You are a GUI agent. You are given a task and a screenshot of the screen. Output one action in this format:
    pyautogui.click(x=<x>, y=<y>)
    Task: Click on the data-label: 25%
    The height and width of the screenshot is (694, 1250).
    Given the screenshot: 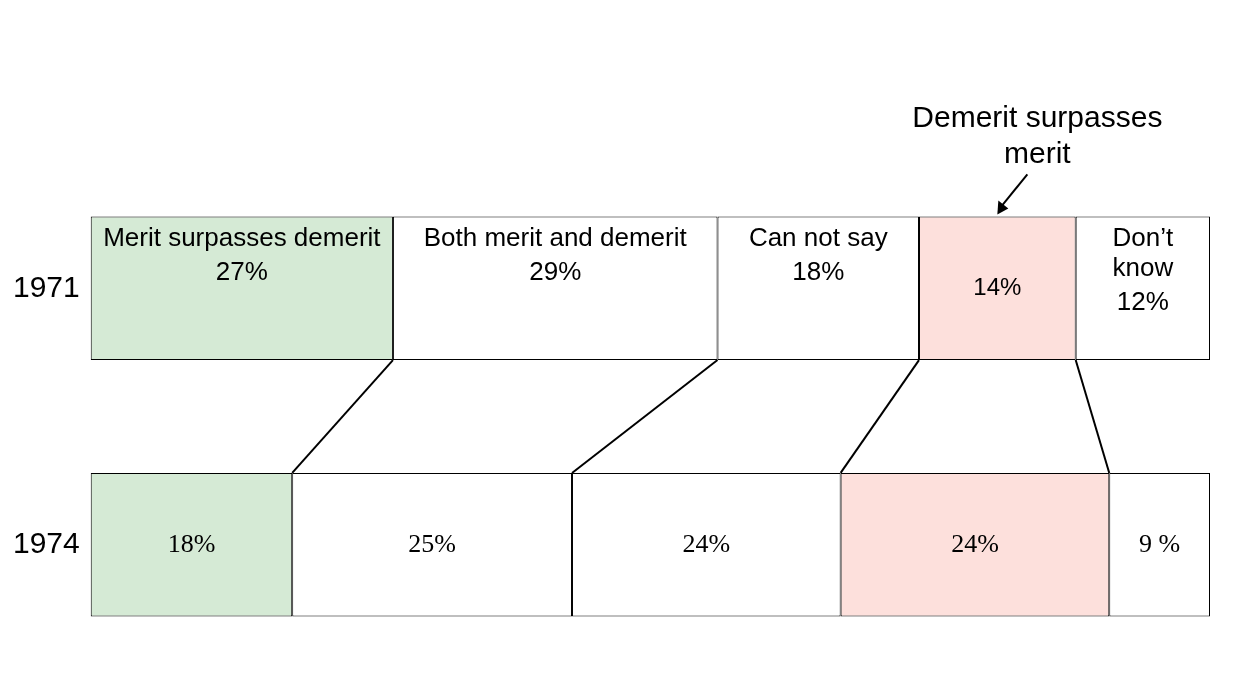 What is the action you would take?
    pyautogui.click(x=432, y=543)
    